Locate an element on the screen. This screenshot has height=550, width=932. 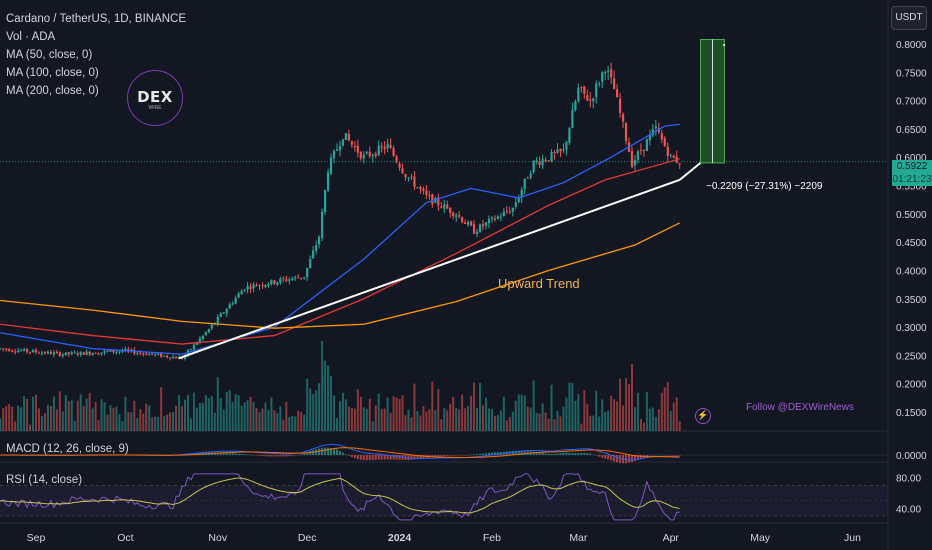
price-tick-label: 0.3500 is located at coordinates (911, 300).